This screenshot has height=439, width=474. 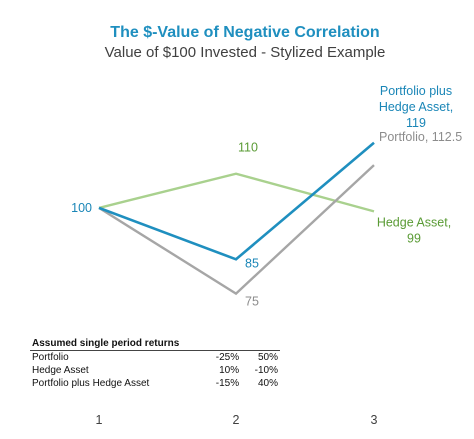 I want to click on table-row: Portfolio -25% 50%, so click(x=155, y=358).